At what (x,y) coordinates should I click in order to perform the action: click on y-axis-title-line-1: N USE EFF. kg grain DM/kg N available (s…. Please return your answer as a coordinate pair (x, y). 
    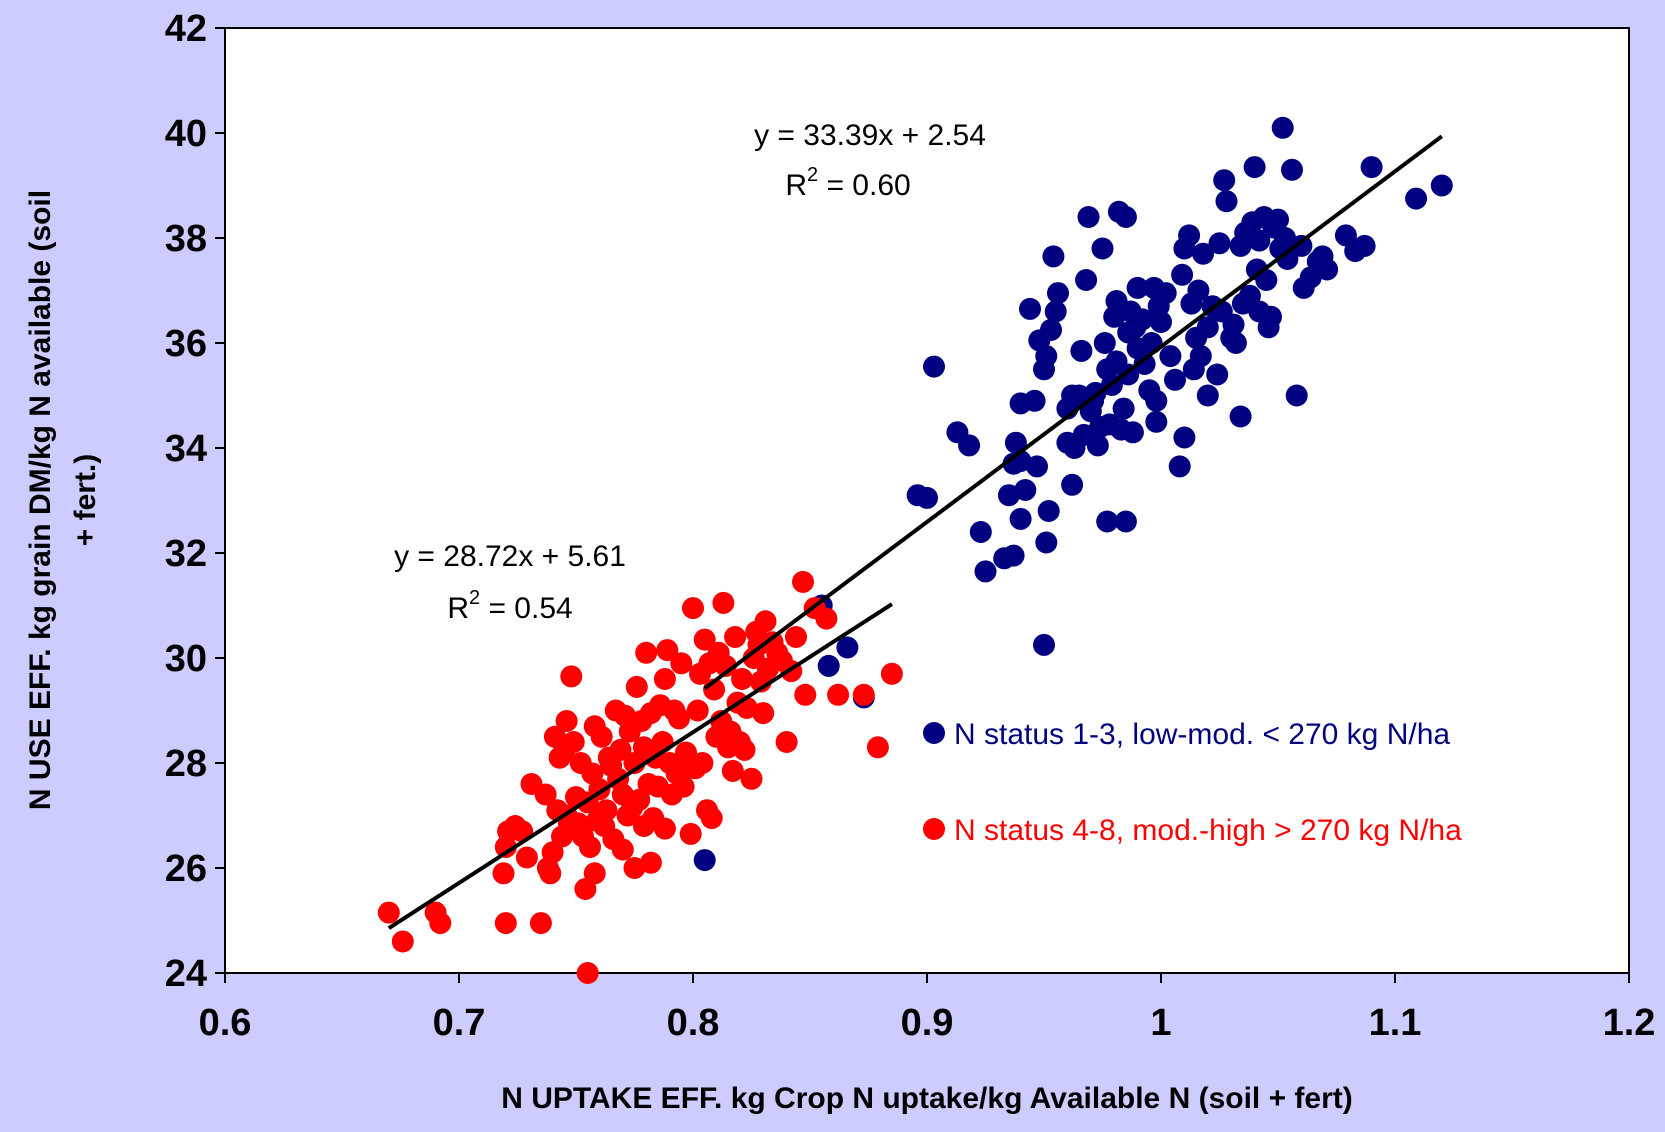
    Looking at the image, I should click on (40, 500).